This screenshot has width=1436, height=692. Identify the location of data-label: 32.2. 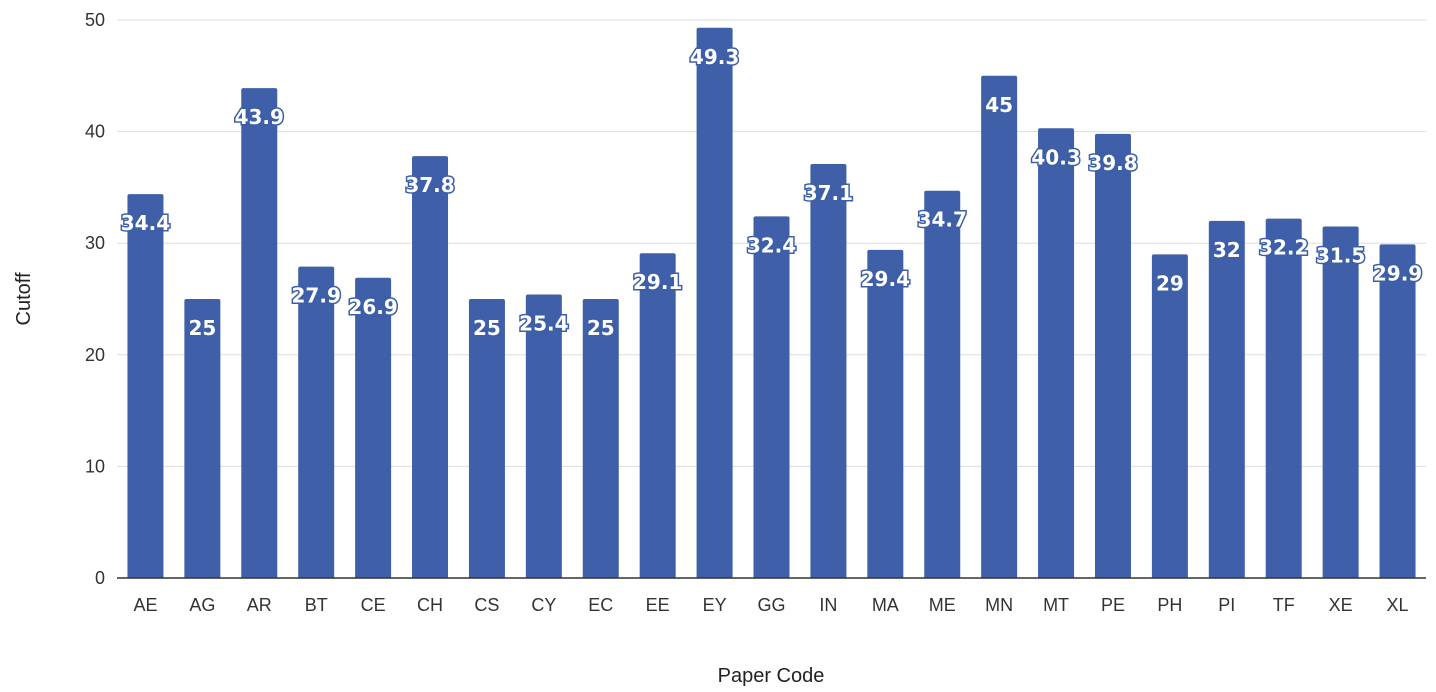
(1283, 248).